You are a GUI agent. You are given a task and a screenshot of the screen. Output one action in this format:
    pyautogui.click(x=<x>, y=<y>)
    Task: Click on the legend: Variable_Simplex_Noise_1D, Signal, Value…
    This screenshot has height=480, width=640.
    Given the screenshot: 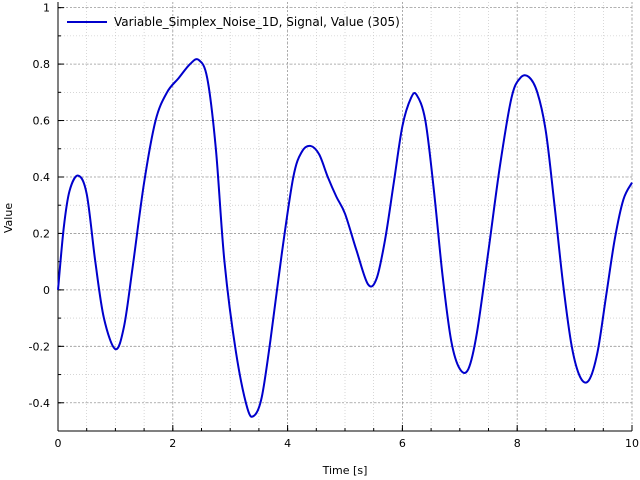 What is the action you would take?
    pyautogui.click(x=233, y=22)
    